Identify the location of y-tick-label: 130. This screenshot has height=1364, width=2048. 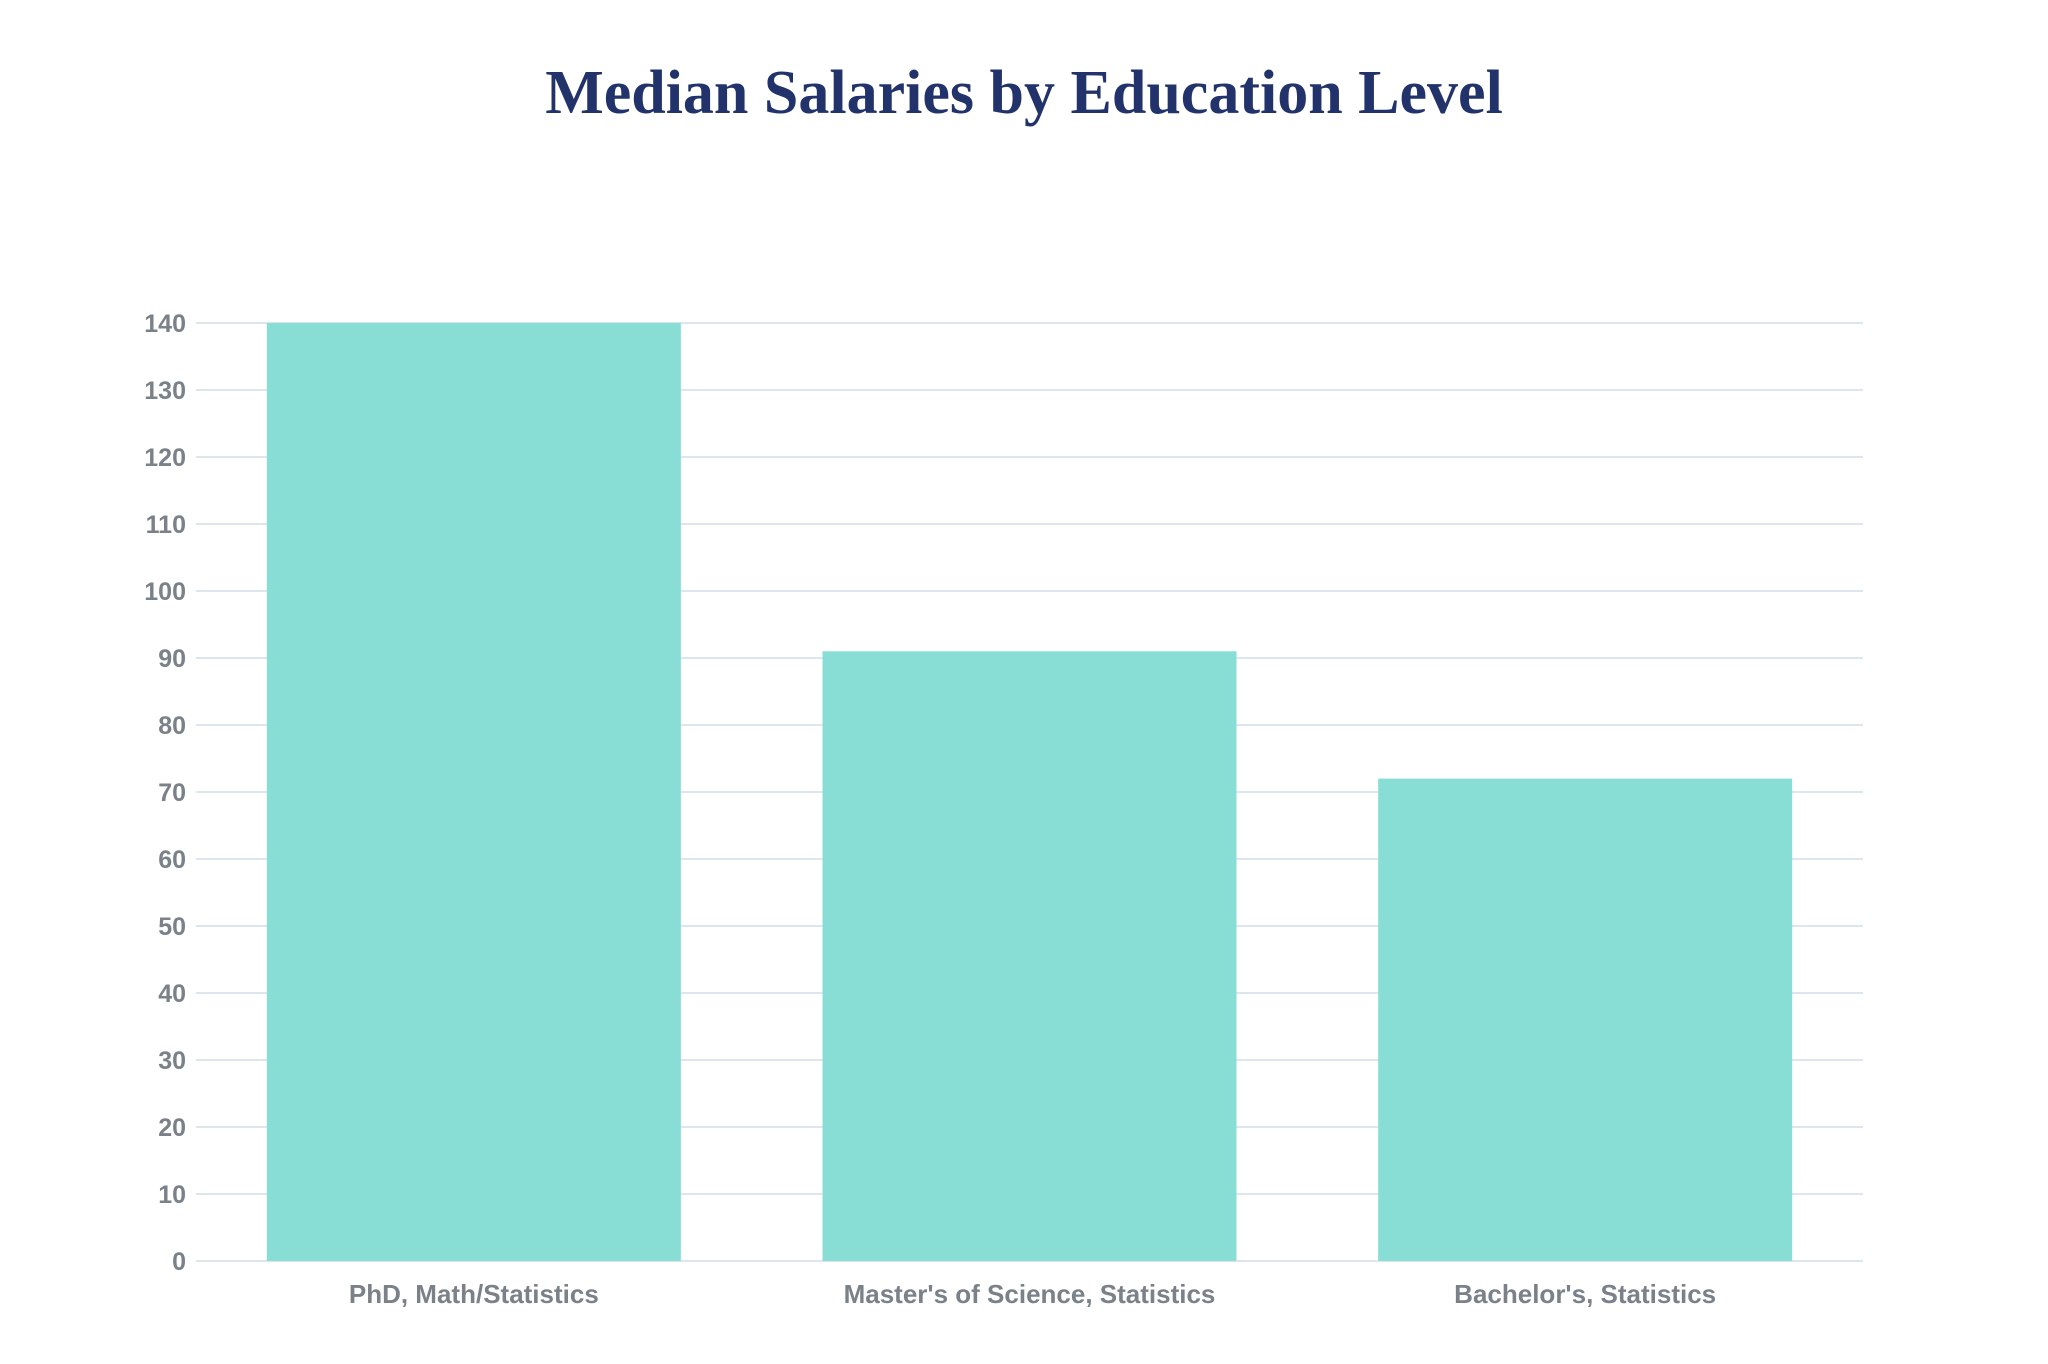
(165, 391).